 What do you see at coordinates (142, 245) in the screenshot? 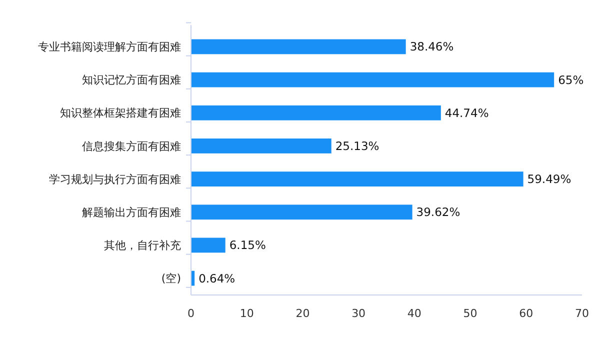
I see `y-tick-label: 其他，自行补充` at bounding box center [142, 245].